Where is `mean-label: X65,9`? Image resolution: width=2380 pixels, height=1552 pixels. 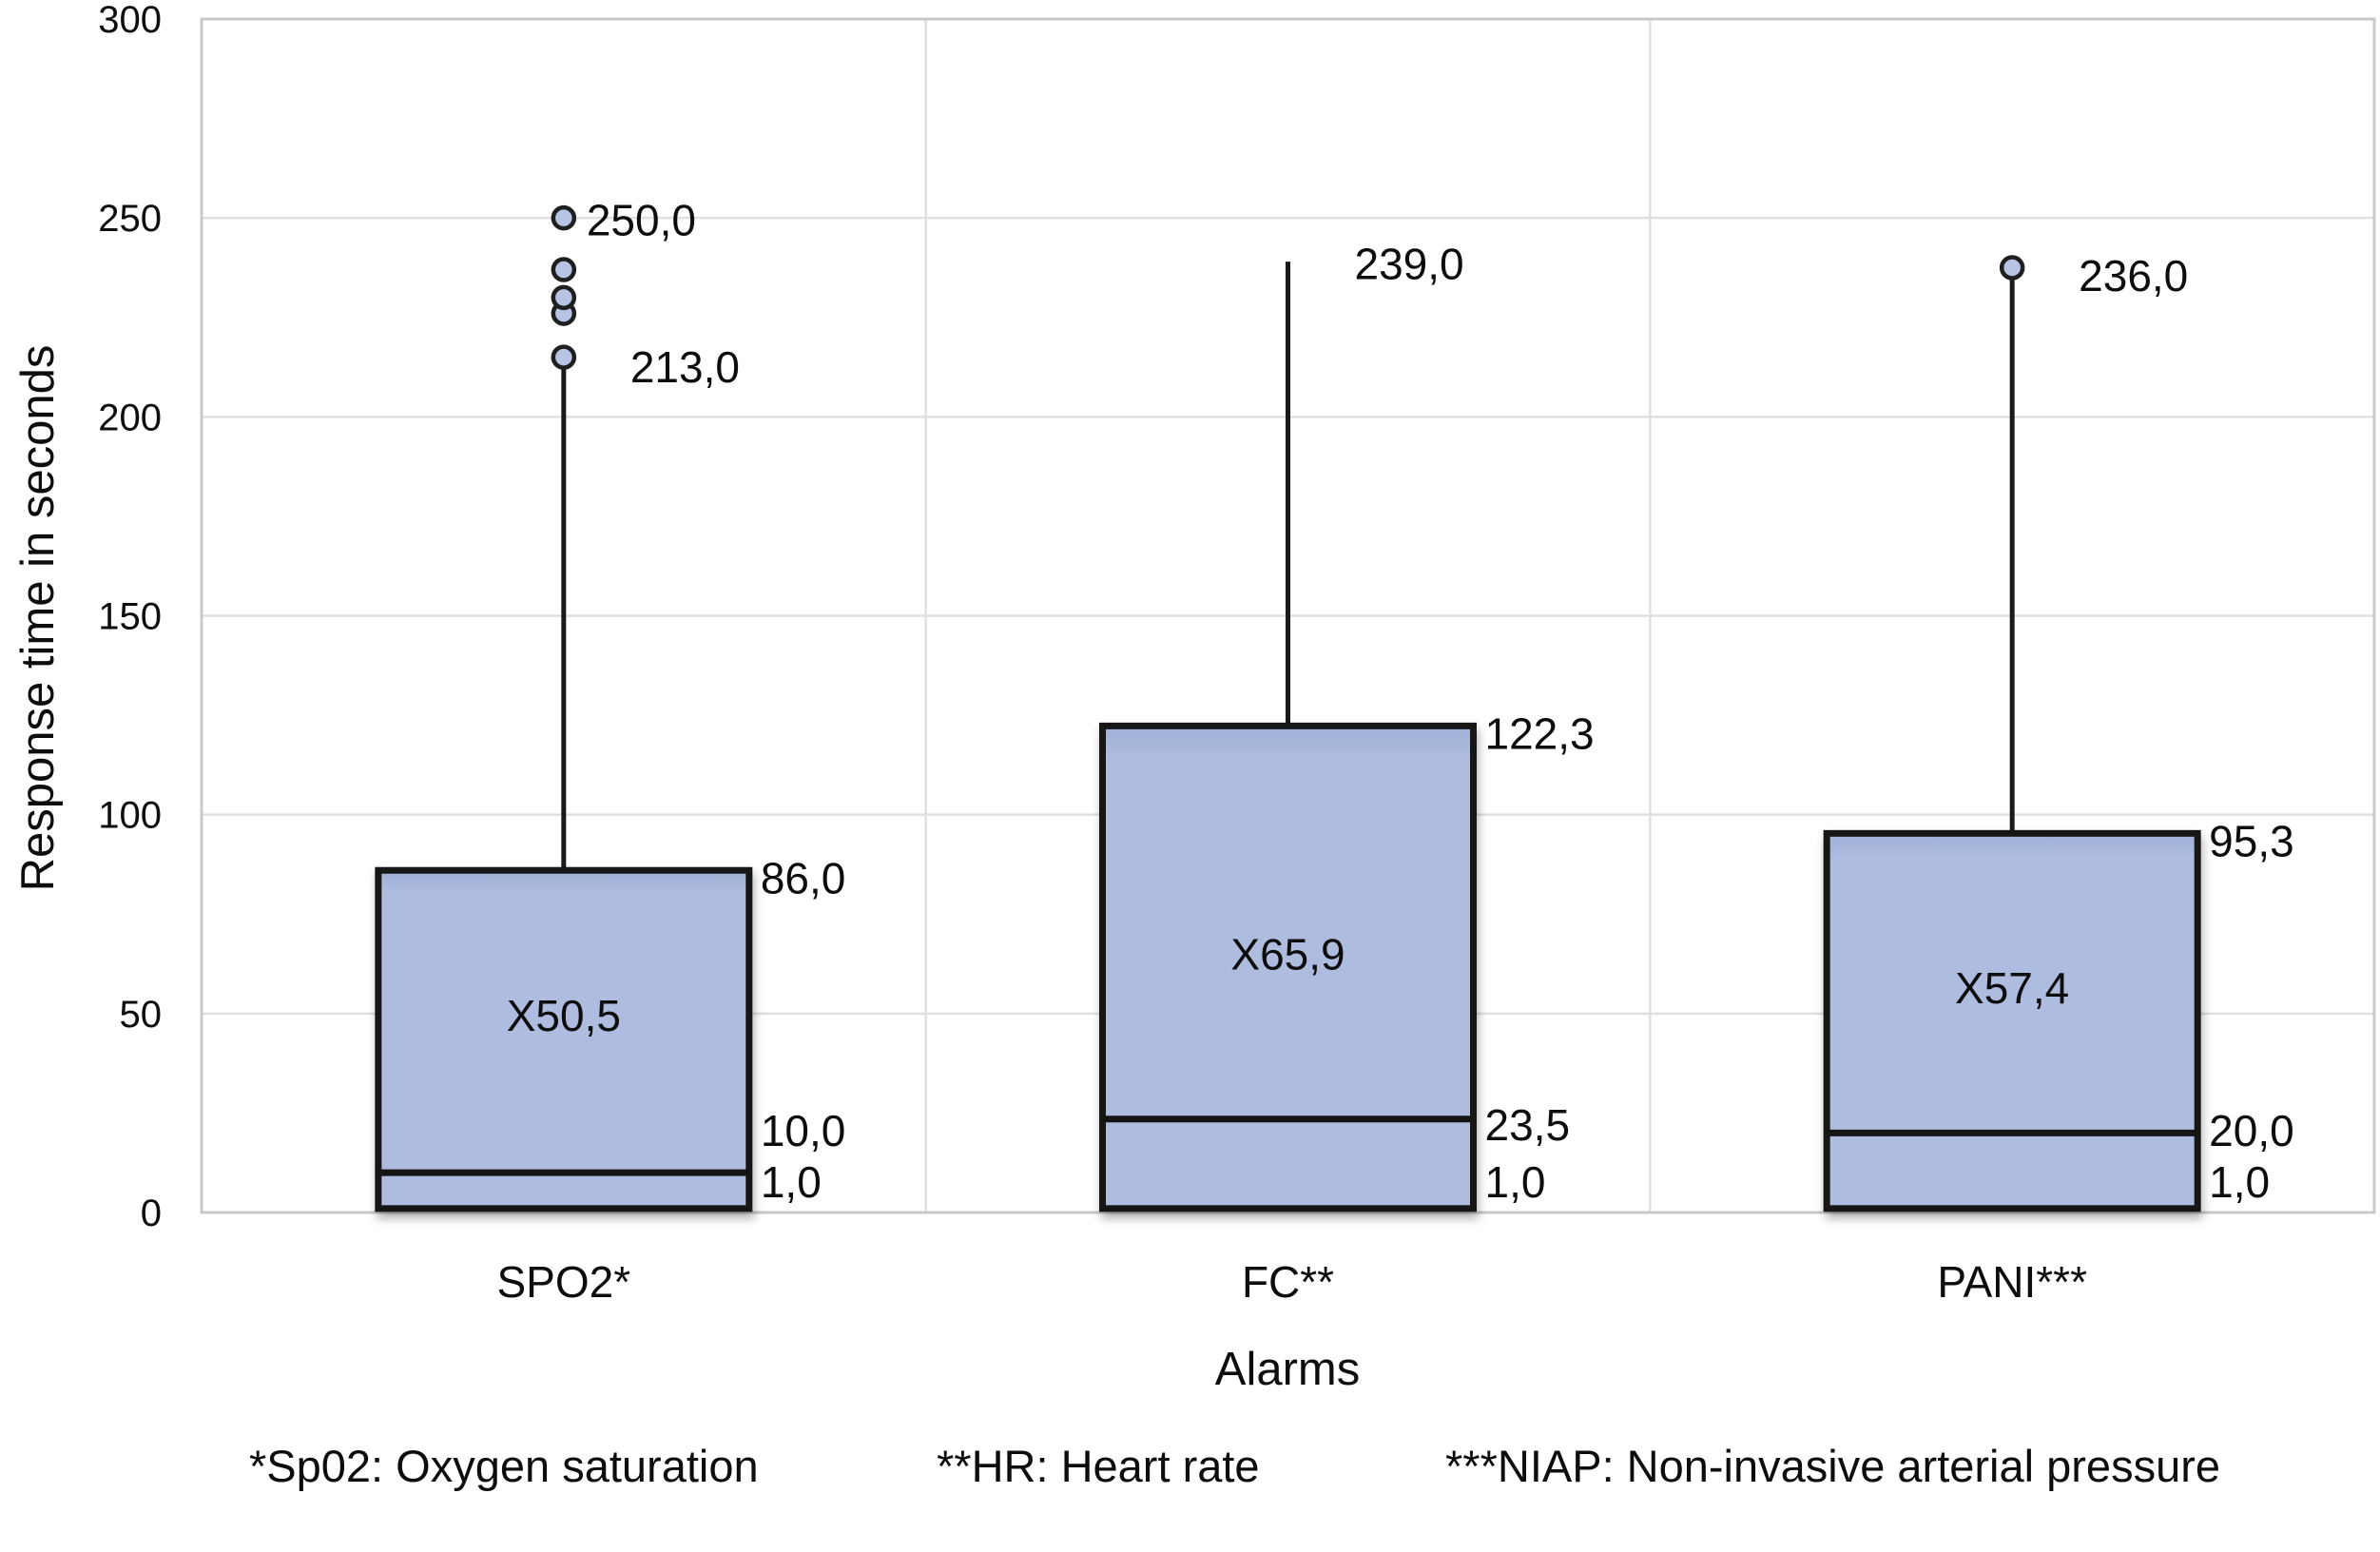
mean-label: X65,9 is located at coordinates (1288, 954).